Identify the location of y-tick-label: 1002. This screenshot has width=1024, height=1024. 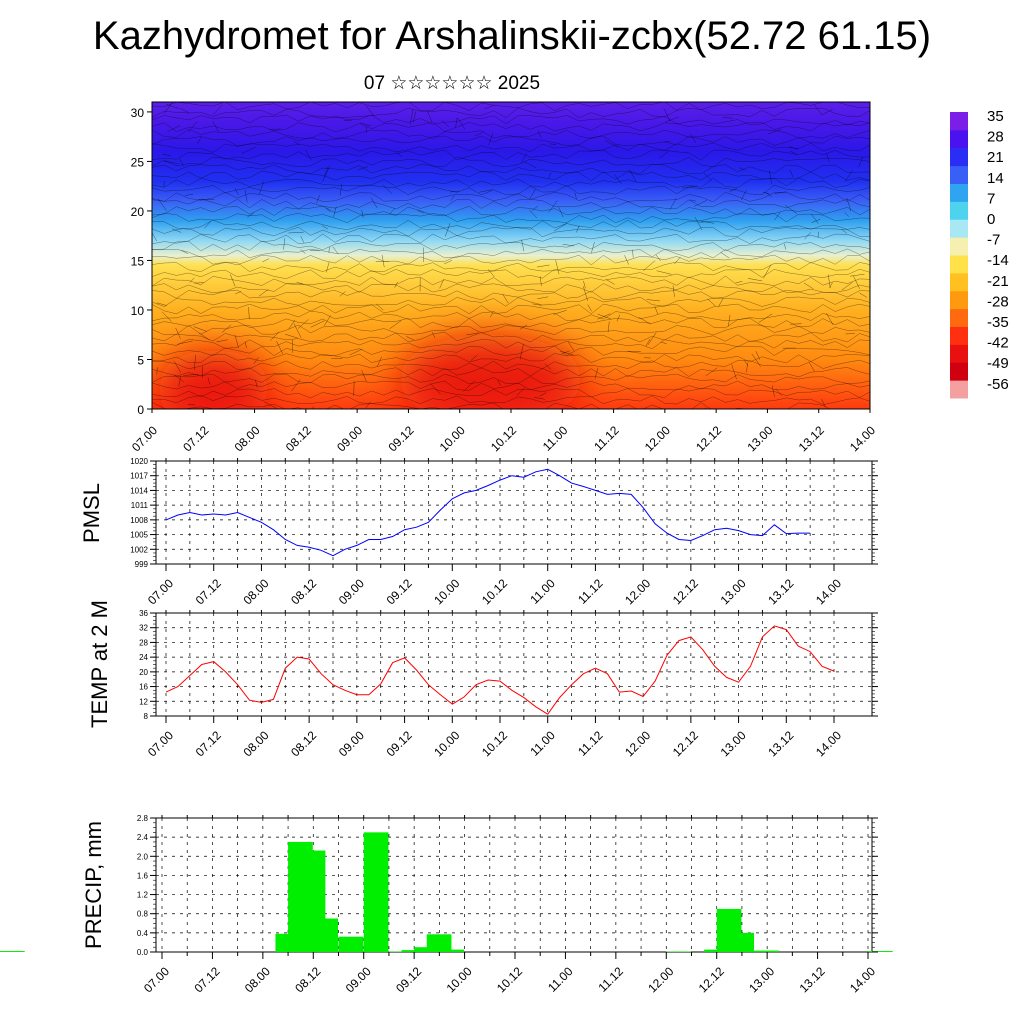
(139, 549).